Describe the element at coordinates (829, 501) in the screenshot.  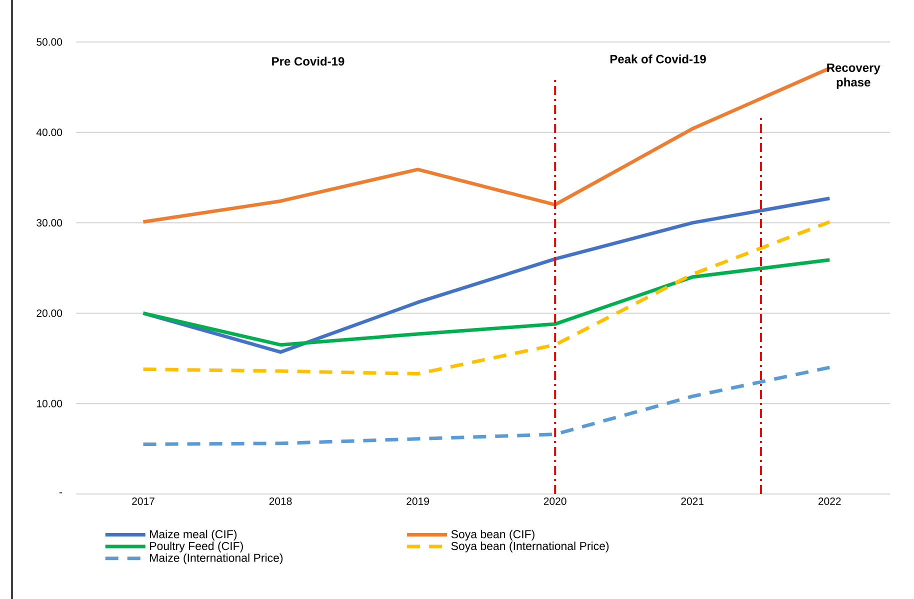
I see `x-tick-label: 2022` at that location.